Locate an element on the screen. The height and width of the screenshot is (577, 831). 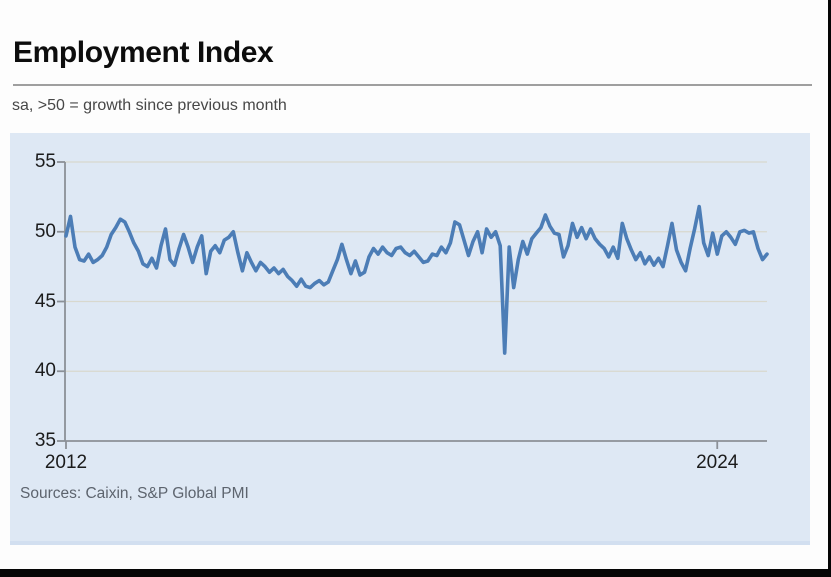
bottom-border is located at coordinates (415, 573).